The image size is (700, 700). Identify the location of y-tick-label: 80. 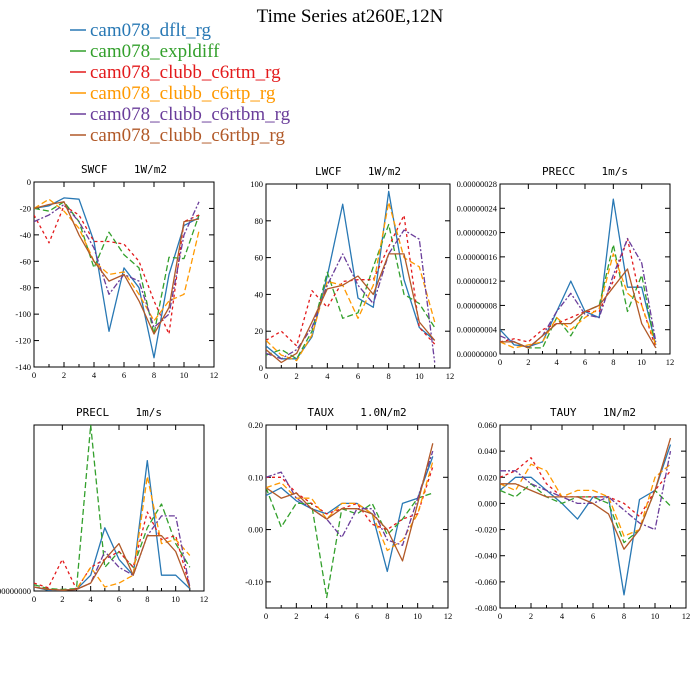
(259, 221).